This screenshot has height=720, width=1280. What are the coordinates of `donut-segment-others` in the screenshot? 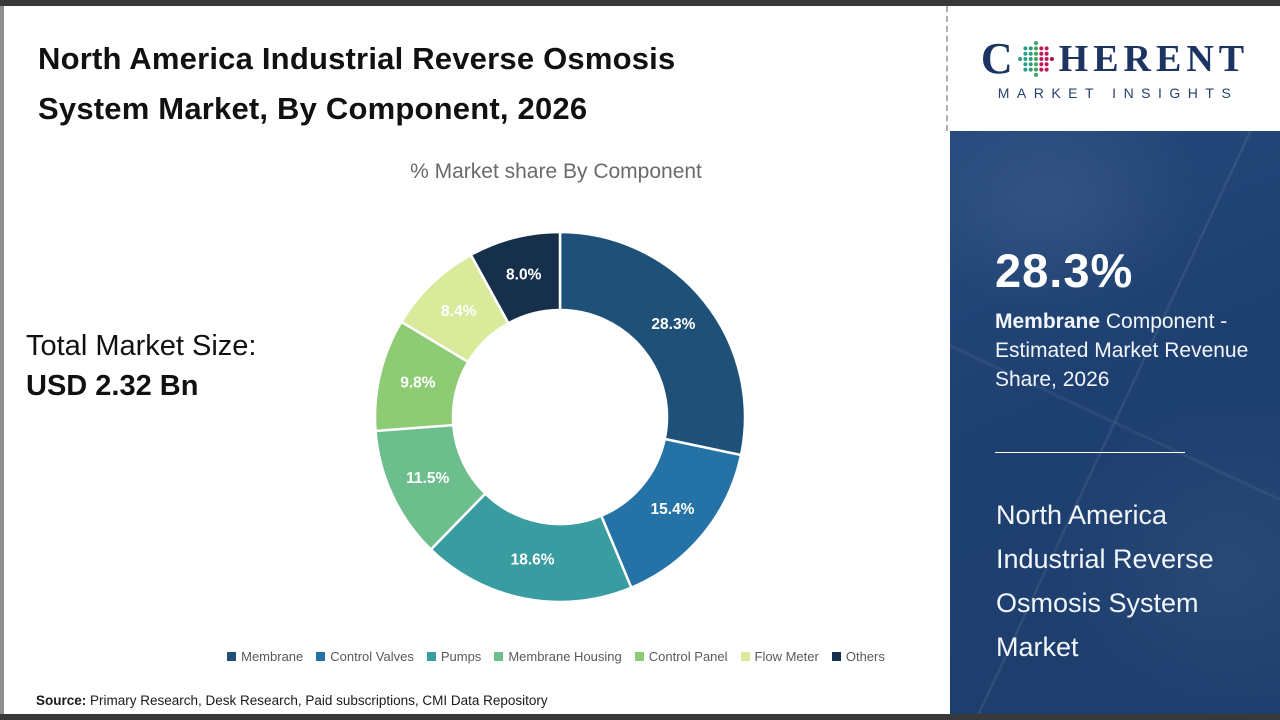 It's located at (515, 277).